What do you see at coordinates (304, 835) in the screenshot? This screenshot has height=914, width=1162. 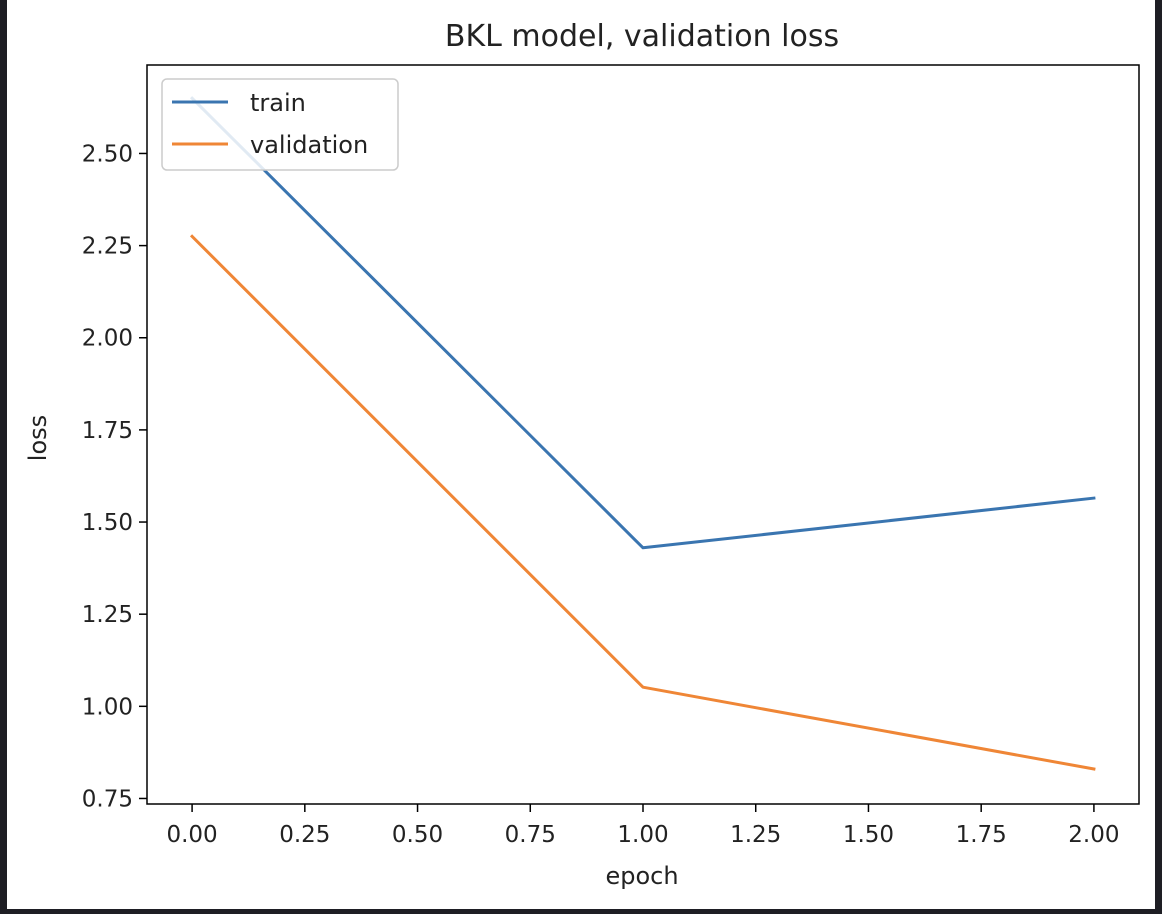 I see `x-tick-label: 0.25` at bounding box center [304, 835].